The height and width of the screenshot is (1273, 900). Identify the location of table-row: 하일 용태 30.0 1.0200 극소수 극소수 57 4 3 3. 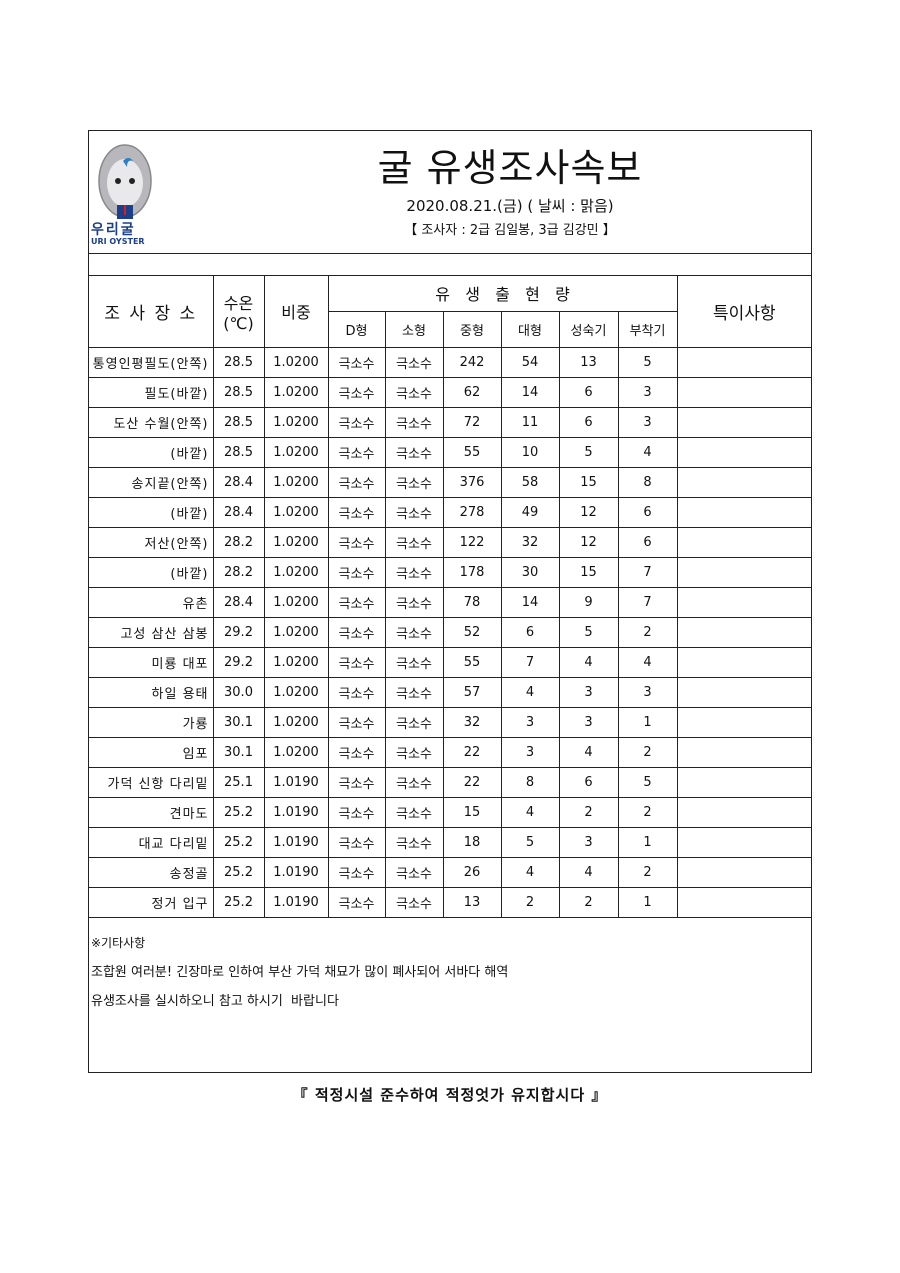
(450, 692).